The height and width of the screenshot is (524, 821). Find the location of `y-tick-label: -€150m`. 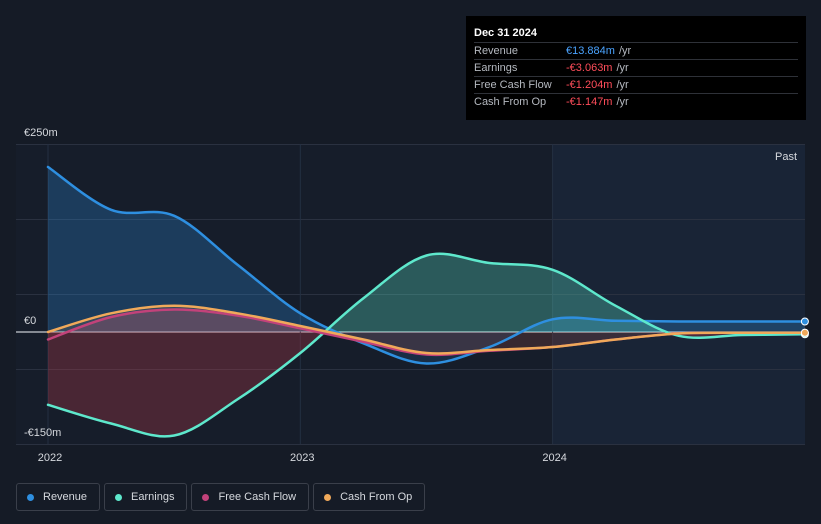

y-tick-label: -€150m is located at coordinates (42, 433).